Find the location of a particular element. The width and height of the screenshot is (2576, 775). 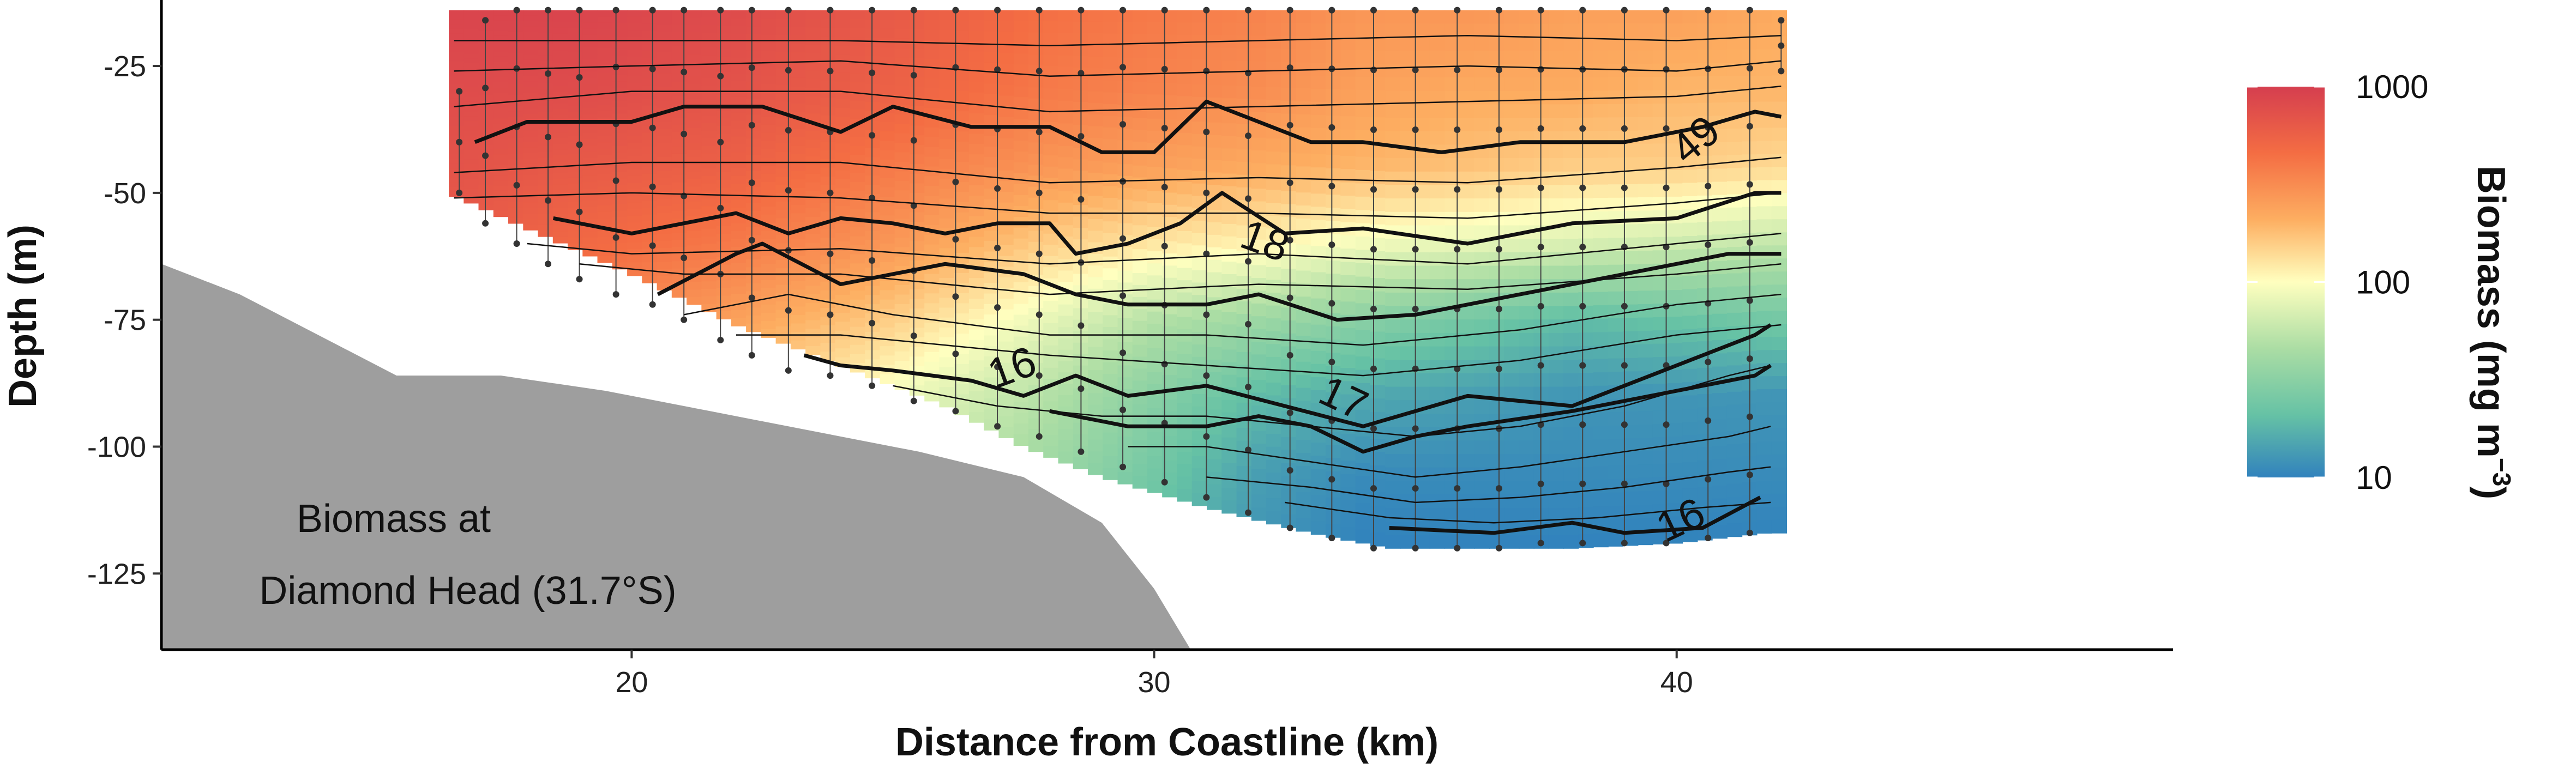

x-tick-label: 20 is located at coordinates (631, 682).